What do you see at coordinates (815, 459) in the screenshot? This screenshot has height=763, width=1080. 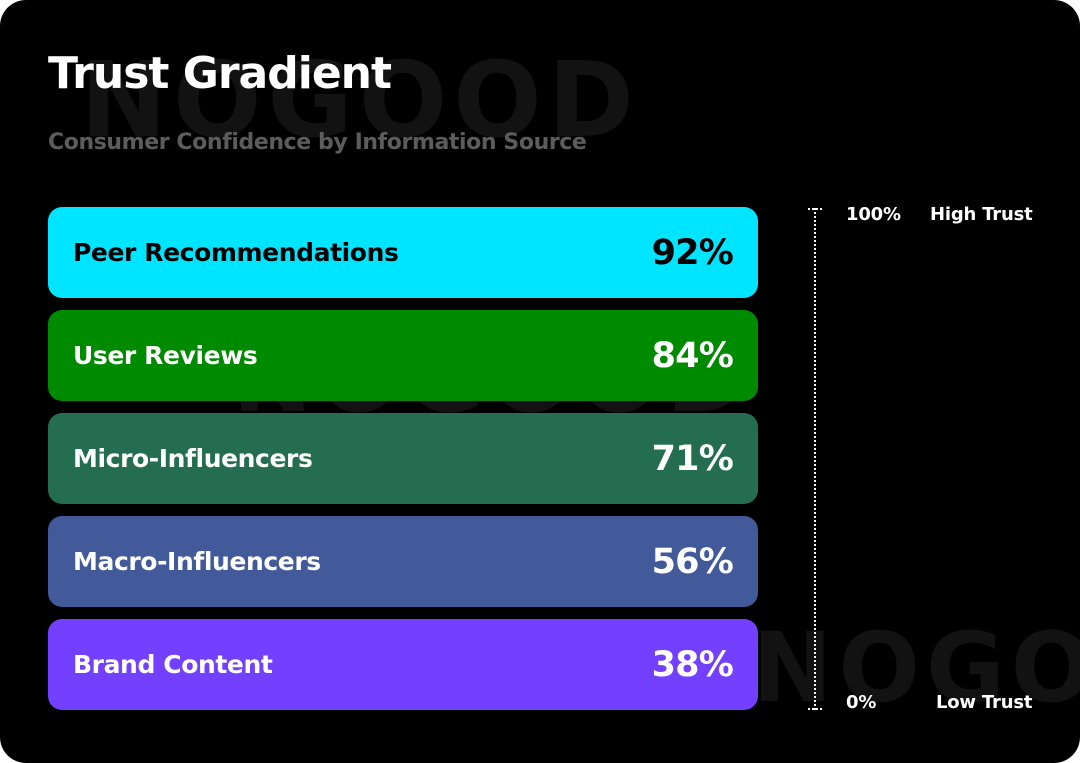 I see `trust-scale-line` at bounding box center [815, 459].